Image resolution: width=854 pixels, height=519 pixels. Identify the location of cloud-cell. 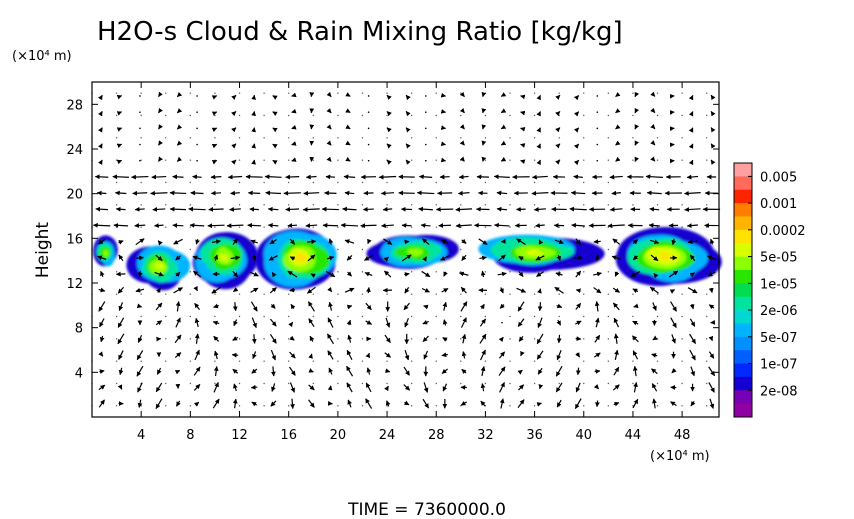
(416, 253).